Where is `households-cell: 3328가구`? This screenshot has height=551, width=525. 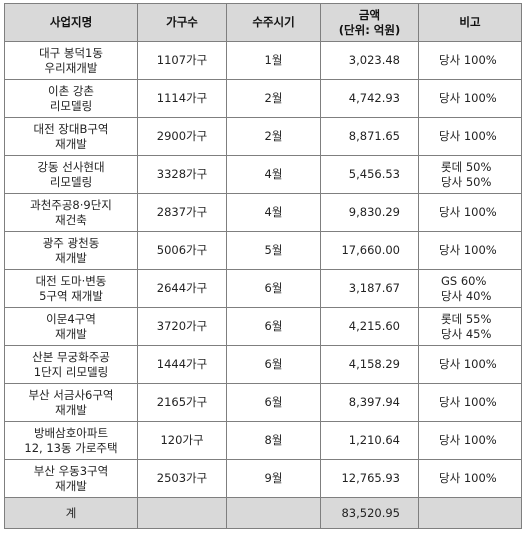 households-cell: 3328가구 is located at coordinates (182, 174).